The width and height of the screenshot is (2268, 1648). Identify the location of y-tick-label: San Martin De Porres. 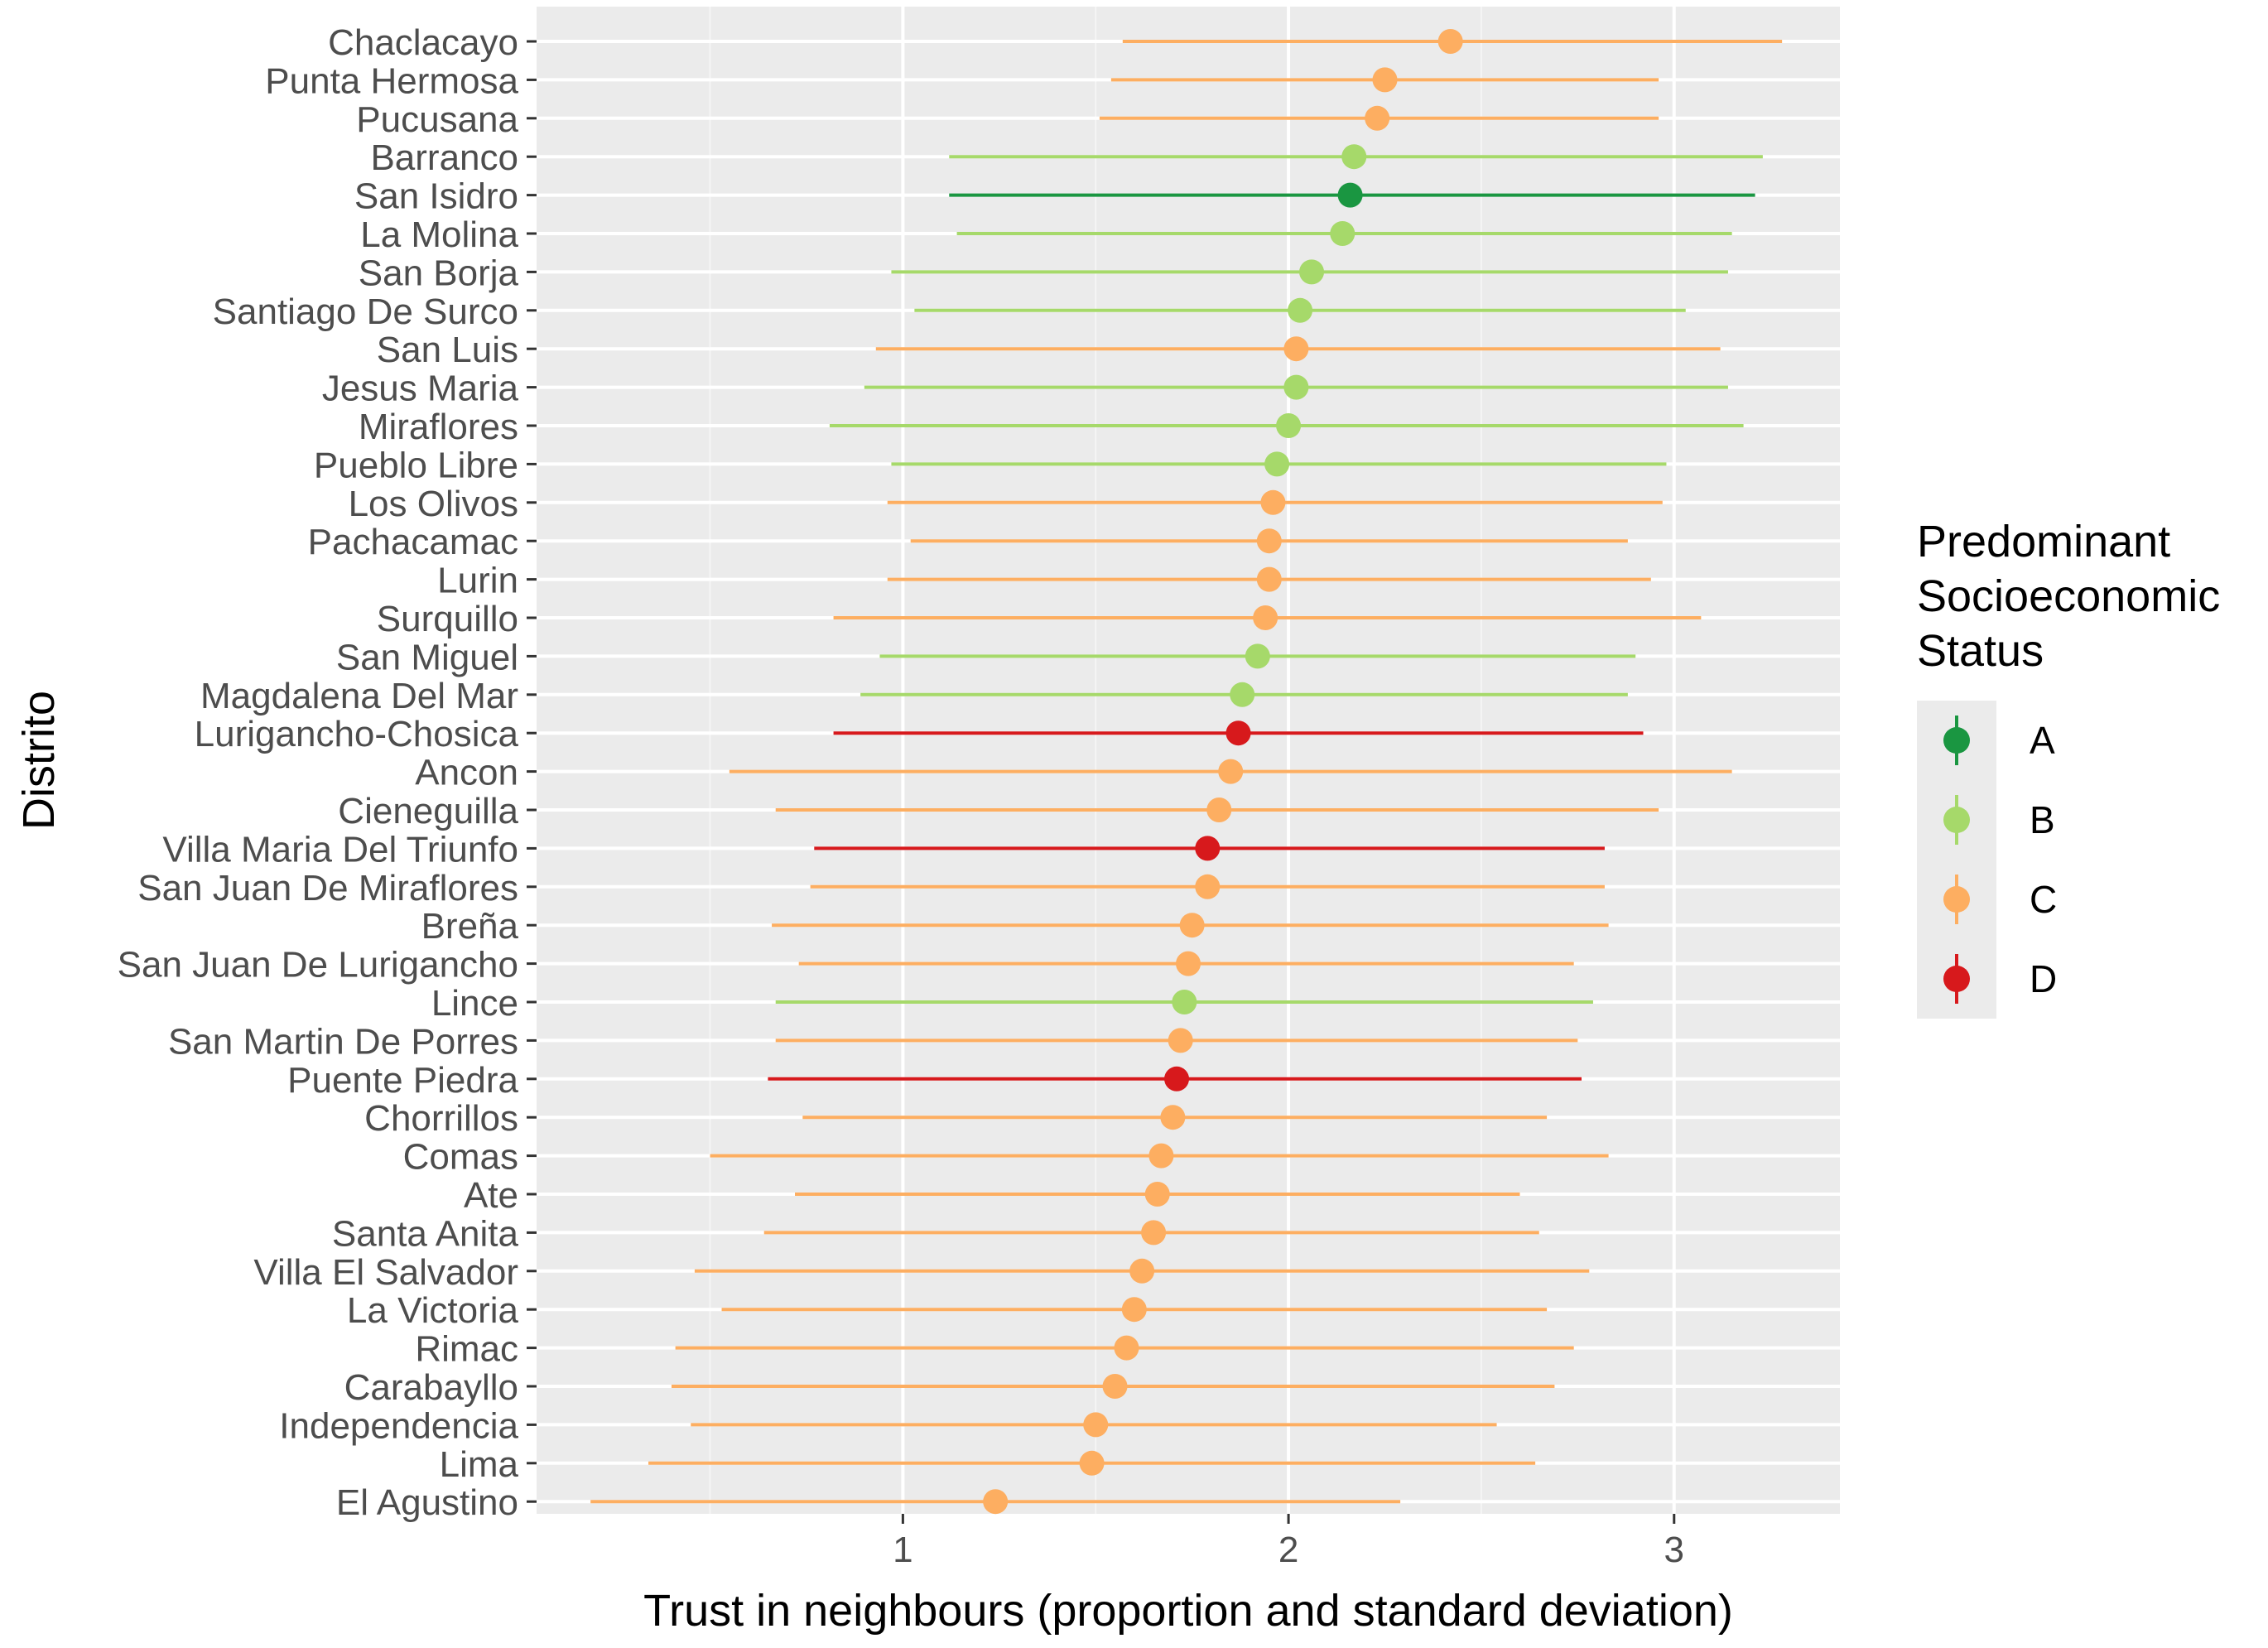
(343, 1041).